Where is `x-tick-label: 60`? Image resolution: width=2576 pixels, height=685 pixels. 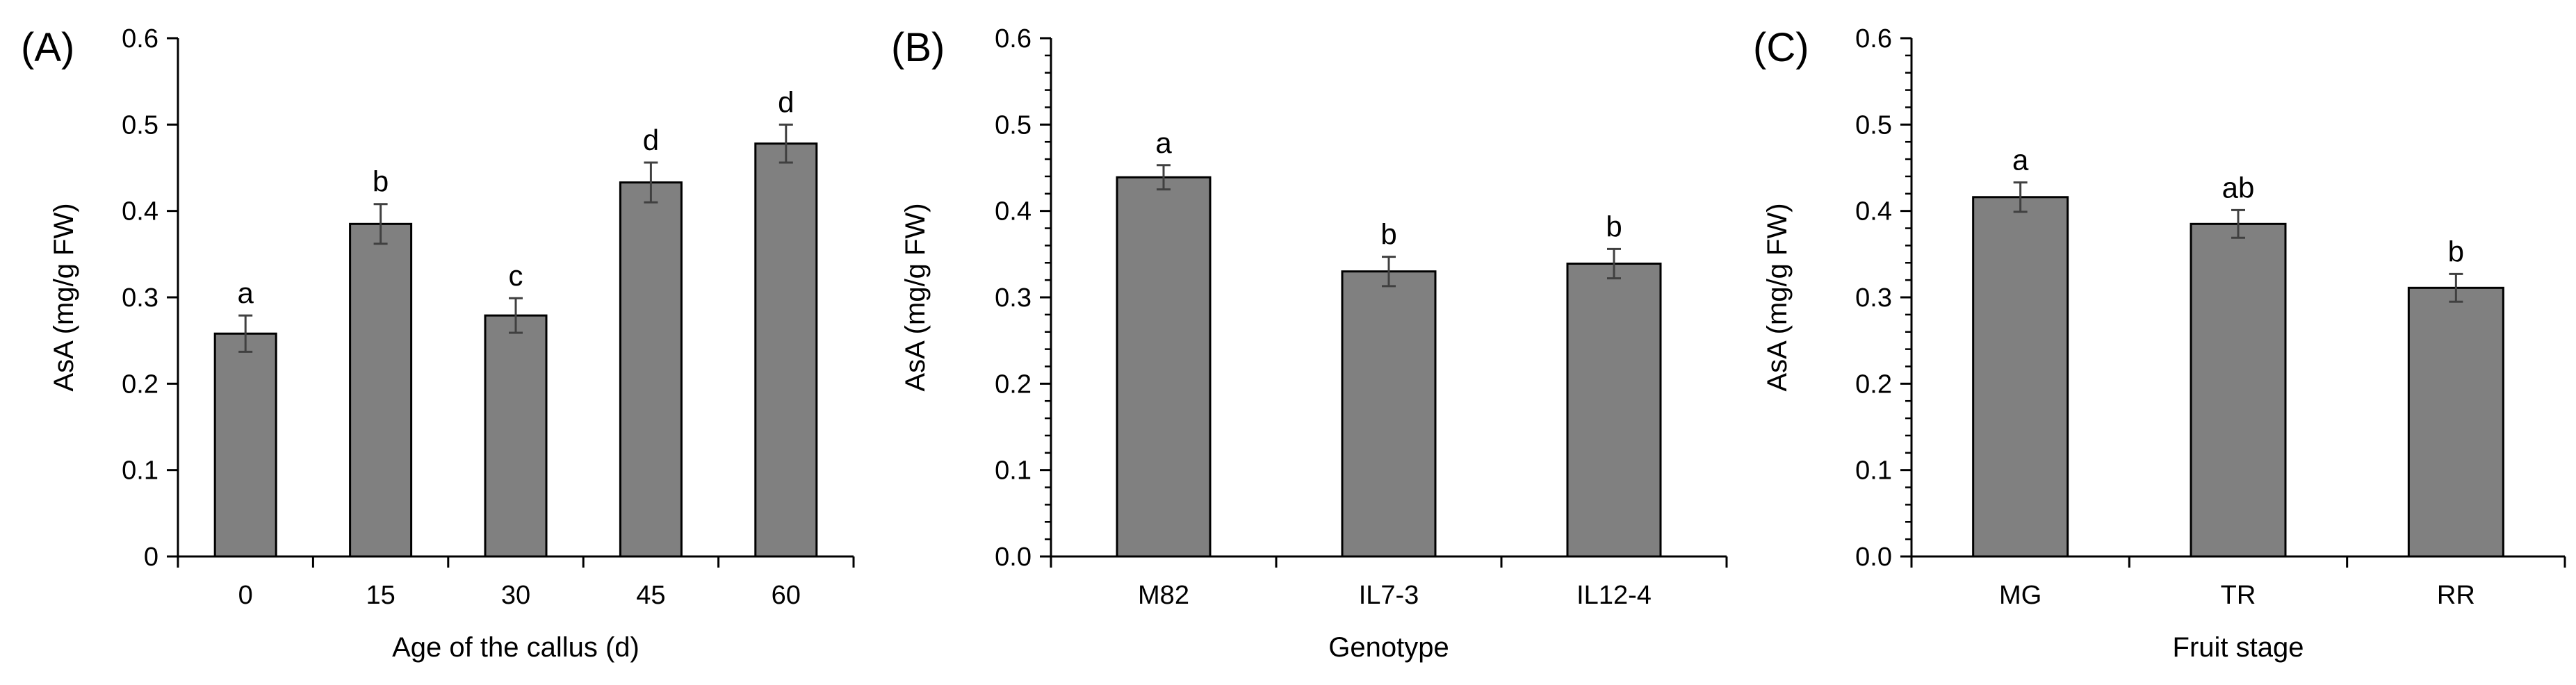
x-tick-label: 60 is located at coordinates (786, 595).